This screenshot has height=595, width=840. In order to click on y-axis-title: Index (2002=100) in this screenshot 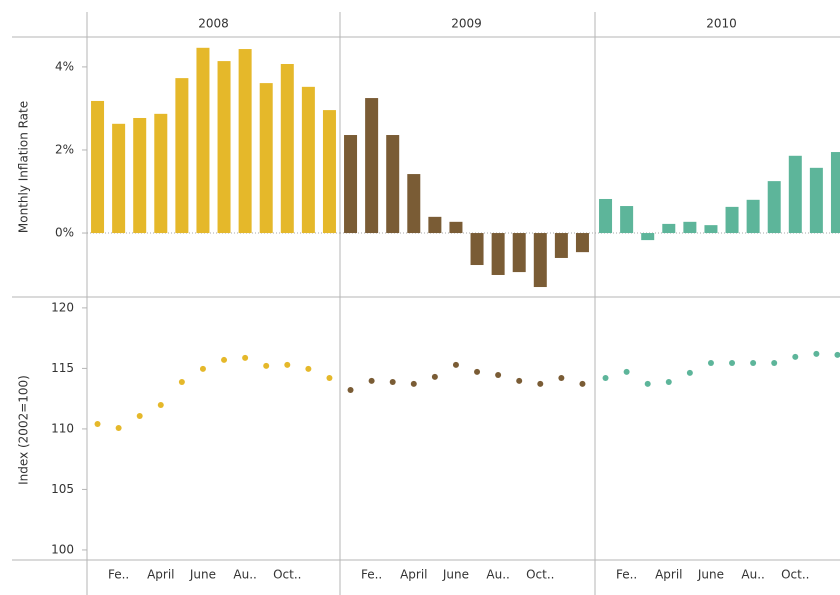, I will do `click(24, 430)`.